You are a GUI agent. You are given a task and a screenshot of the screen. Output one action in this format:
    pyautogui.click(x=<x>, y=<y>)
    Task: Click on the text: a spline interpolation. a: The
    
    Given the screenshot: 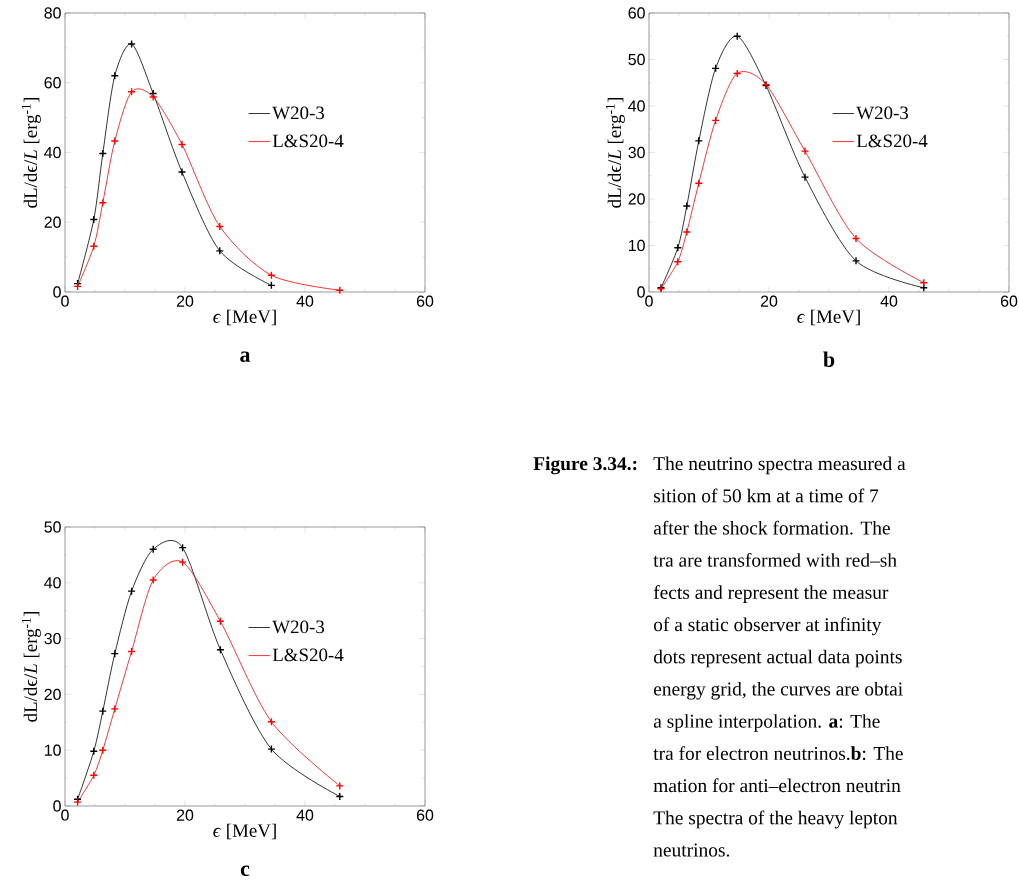 What is the action you would take?
    pyautogui.click(x=766, y=723)
    